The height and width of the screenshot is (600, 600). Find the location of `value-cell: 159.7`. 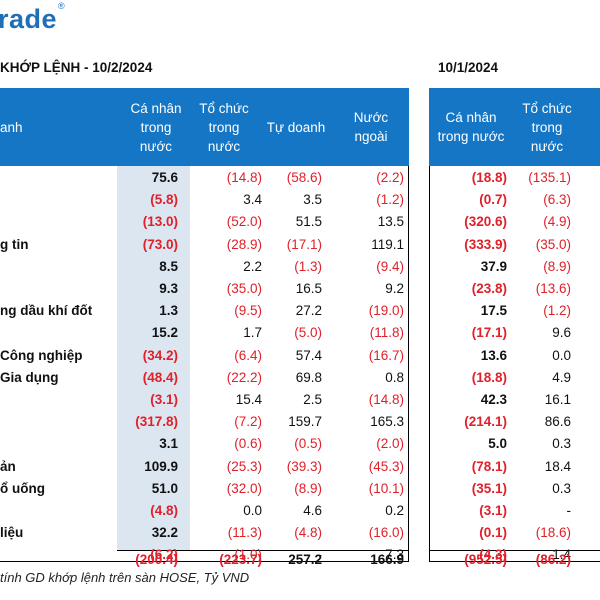

value-cell: 159.7 is located at coordinates (305, 422).